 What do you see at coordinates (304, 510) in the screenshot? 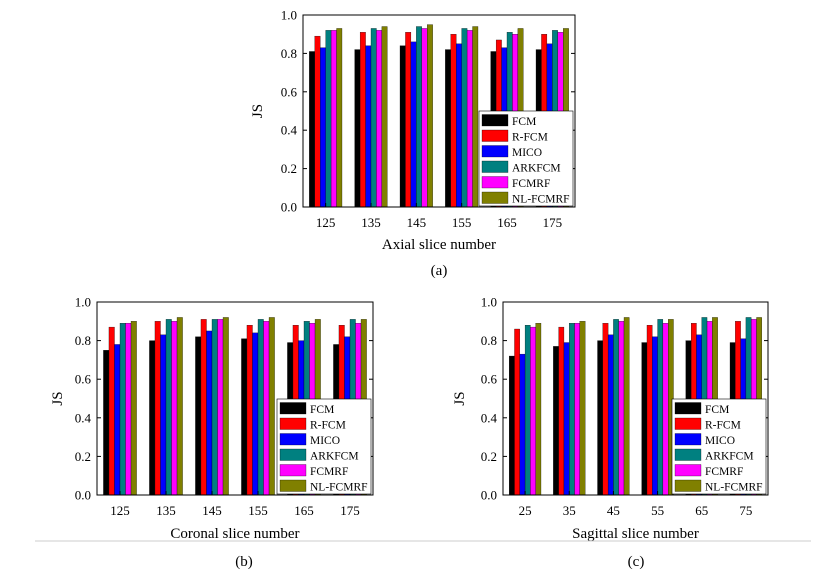
I see `x-tick-label: 165` at bounding box center [304, 510].